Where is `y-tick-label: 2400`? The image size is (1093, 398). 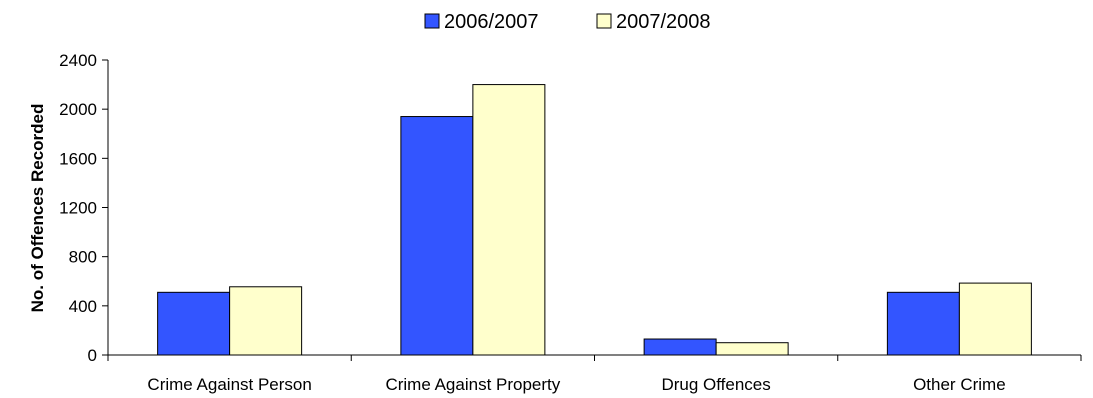
y-tick-label: 2400 is located at coordinates (78, 60).